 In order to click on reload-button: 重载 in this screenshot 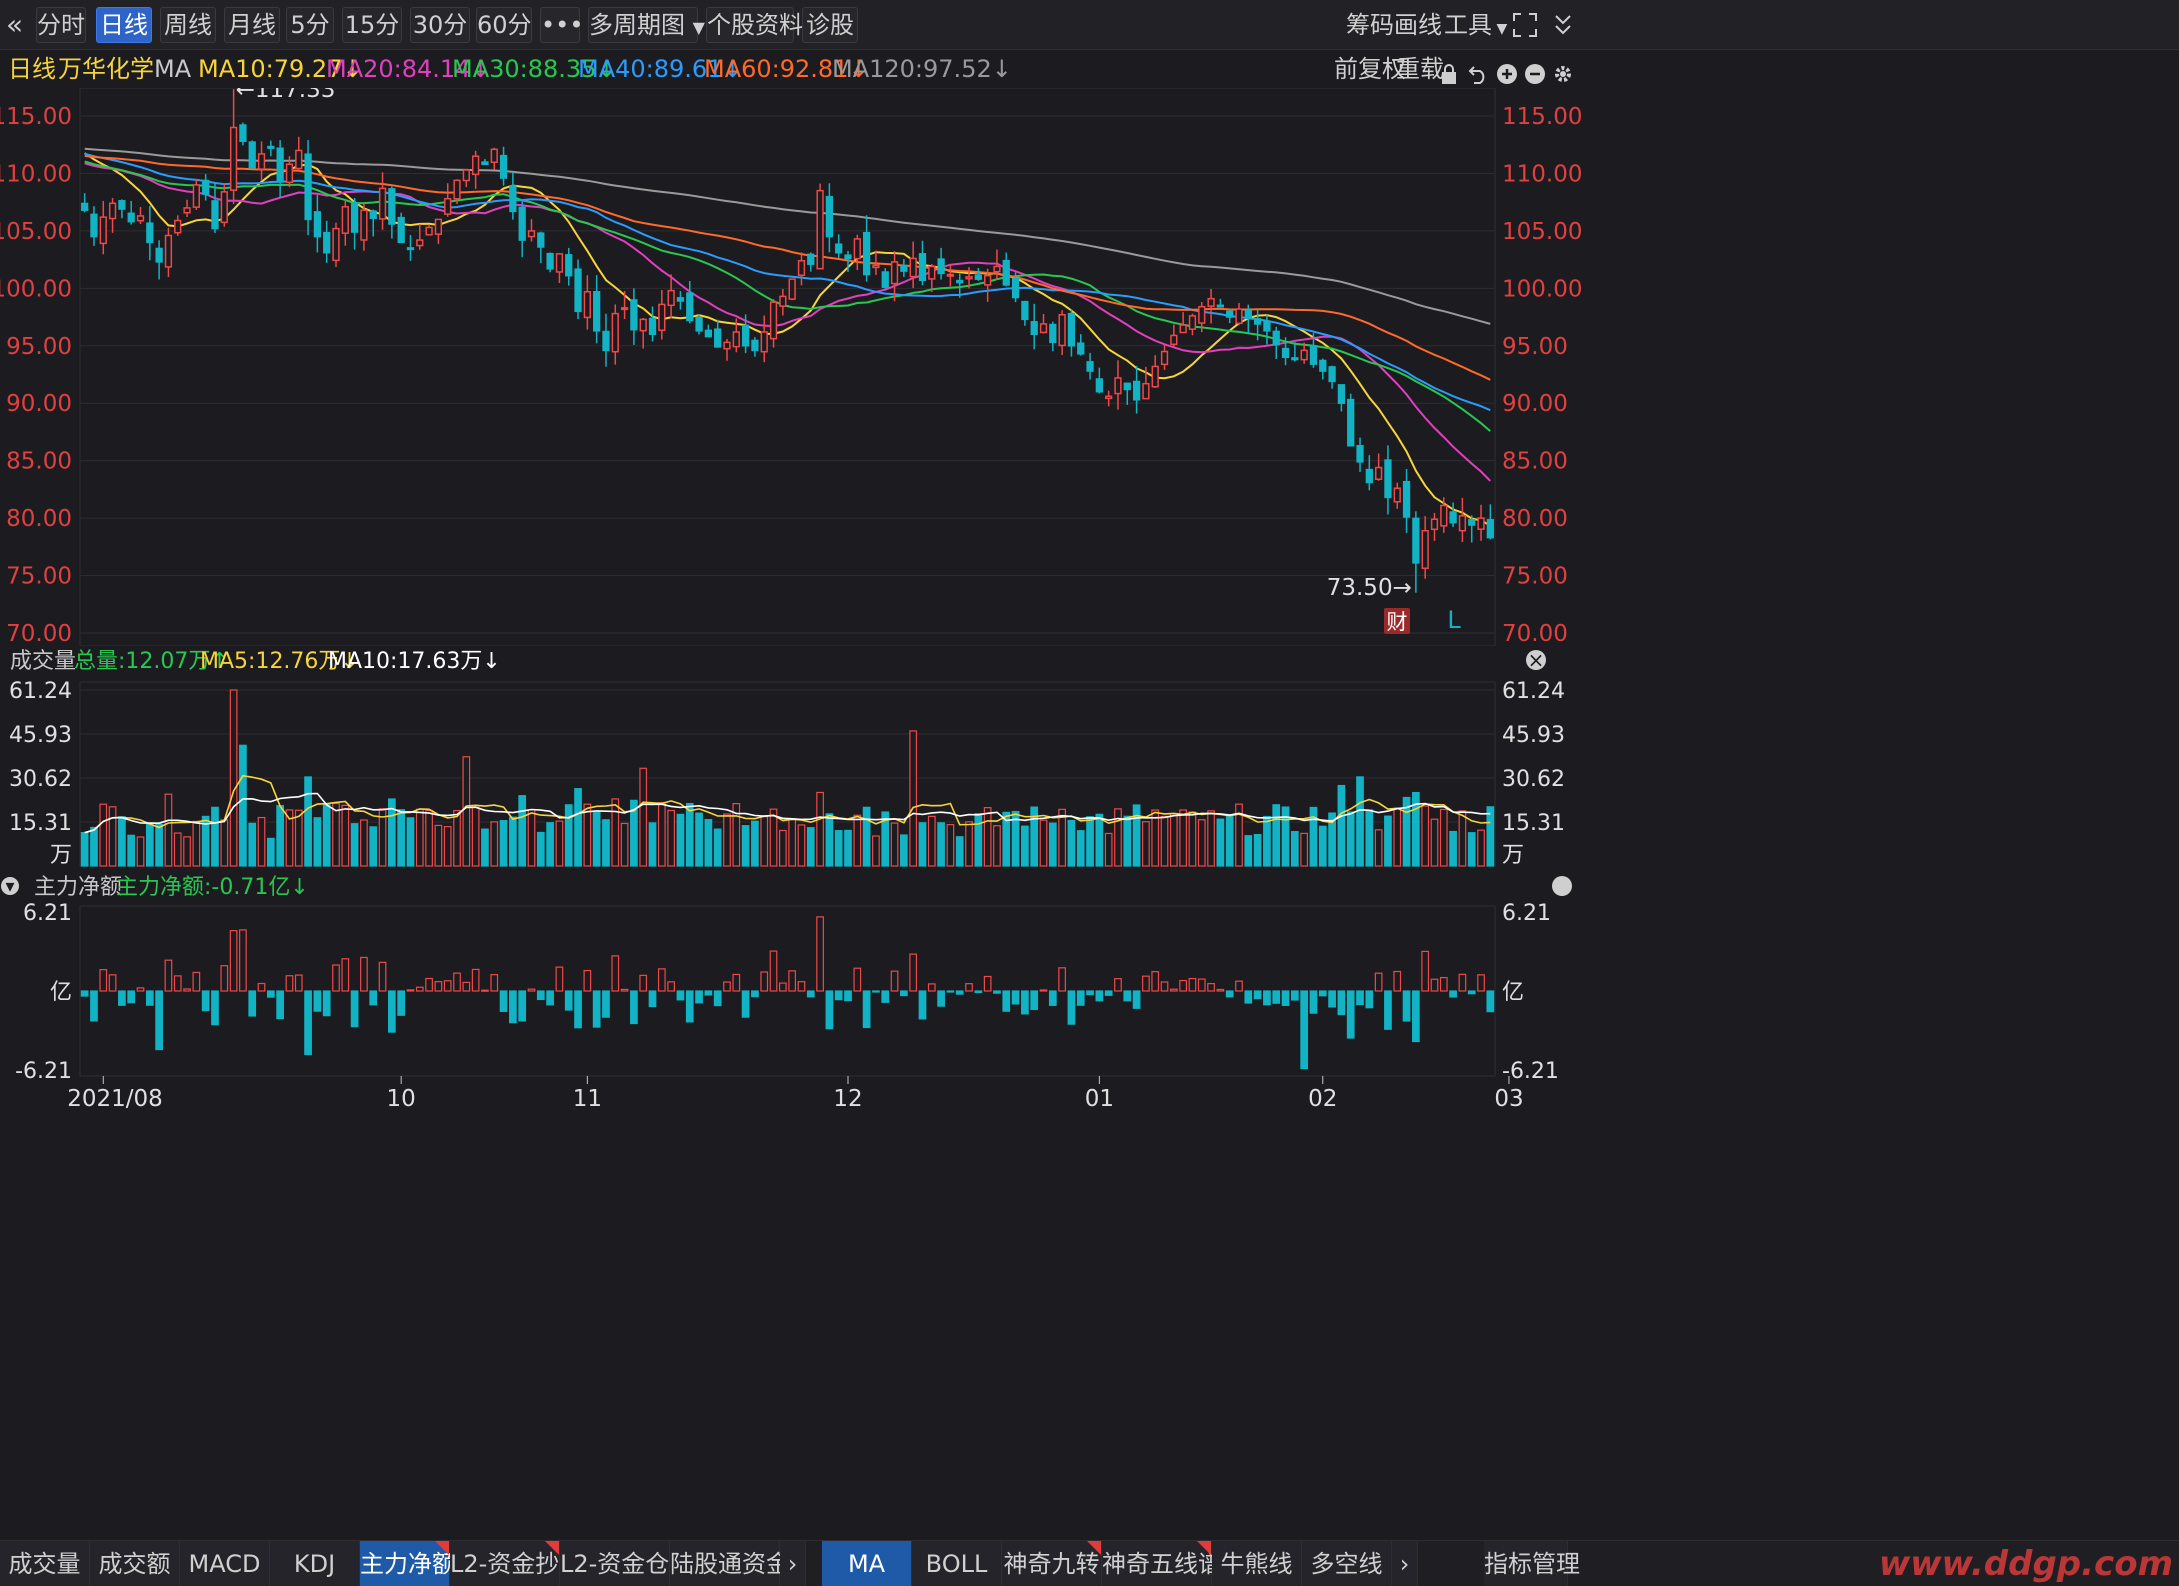, I will do `click(1420, 69)`.